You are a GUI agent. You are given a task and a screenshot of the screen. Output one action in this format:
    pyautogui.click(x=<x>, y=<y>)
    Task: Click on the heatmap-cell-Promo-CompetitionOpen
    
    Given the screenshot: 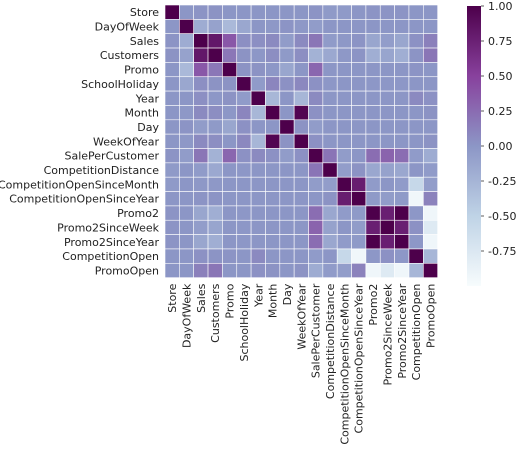 What is the action you would take?
    pyautogui.click(x=416, y=70)
    